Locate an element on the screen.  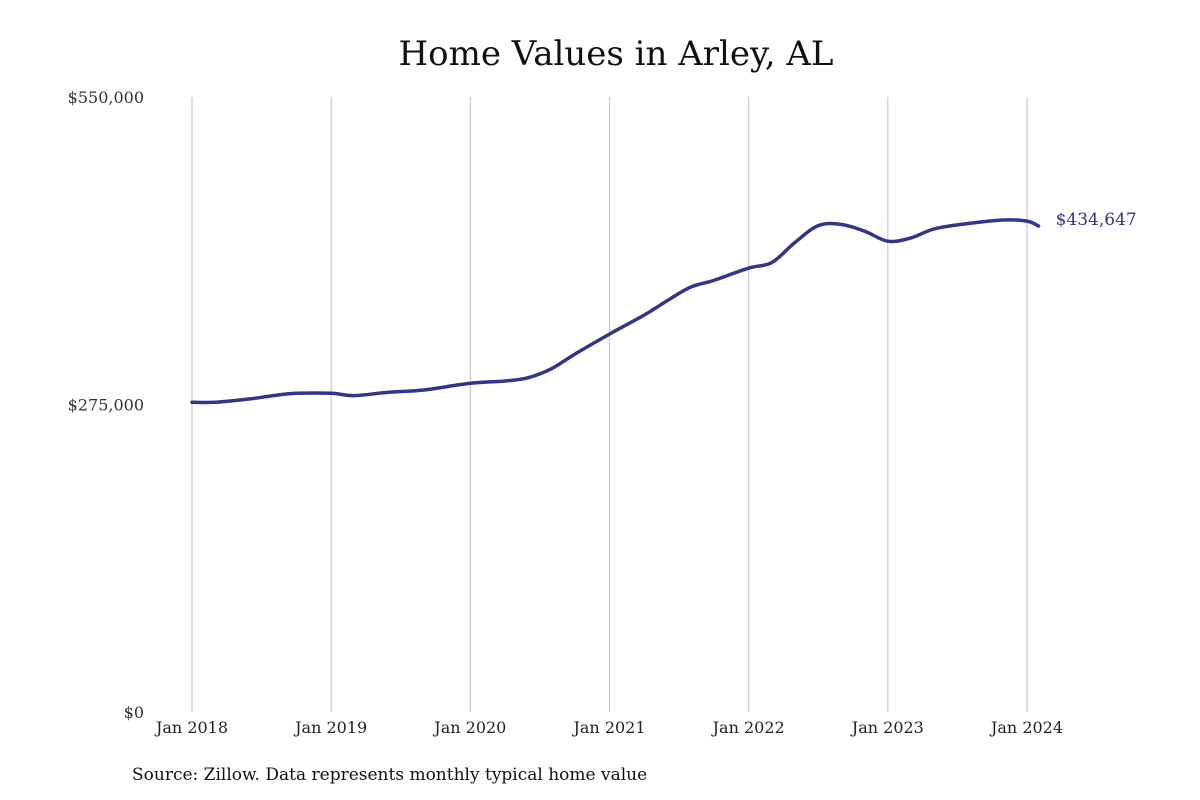
y-tick-label: $275,000 is located at coordinates (106, 405).